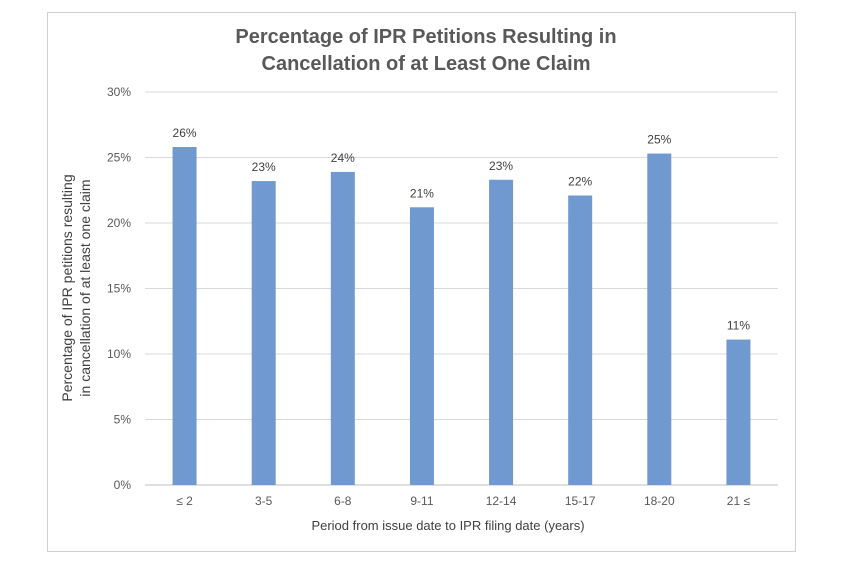 This screenshot has width=855, height=569. I want to click on y-axis-label-line-2: in cancellation of at least one claim, so click(85, 287).